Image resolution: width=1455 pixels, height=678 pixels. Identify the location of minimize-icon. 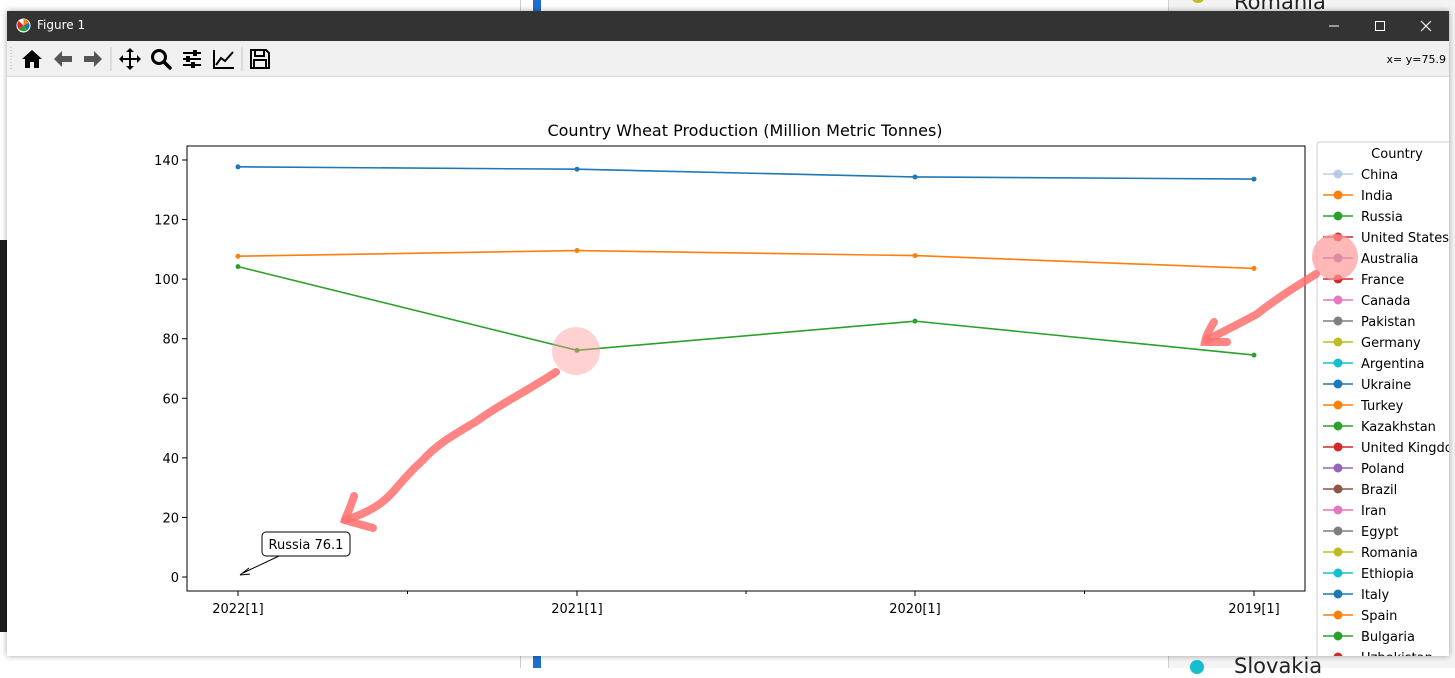
(1334, 26).